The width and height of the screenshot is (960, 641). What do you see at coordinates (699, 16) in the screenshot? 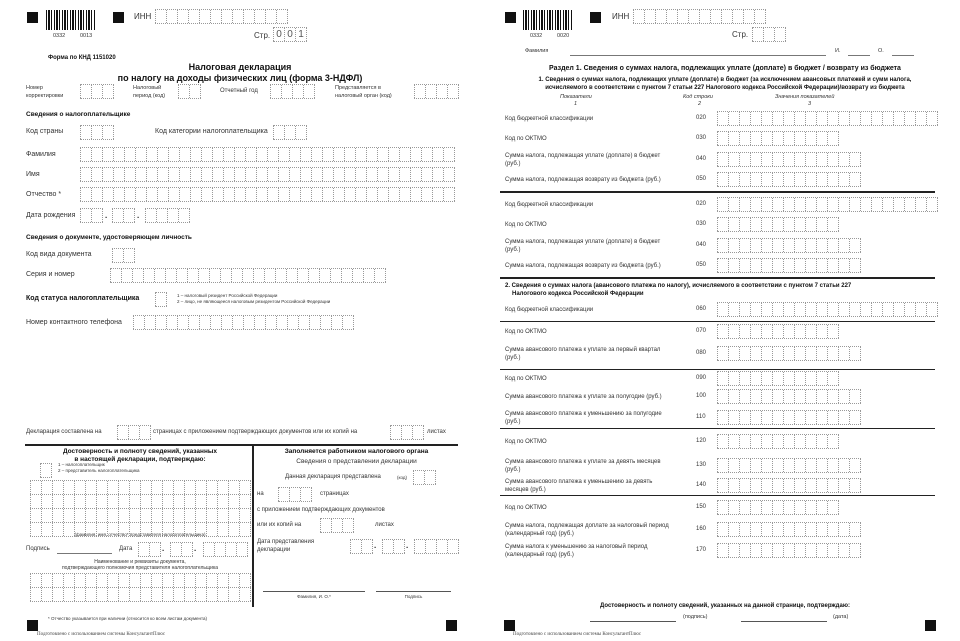
I see `inn-field` at bounding box center [699, 16].